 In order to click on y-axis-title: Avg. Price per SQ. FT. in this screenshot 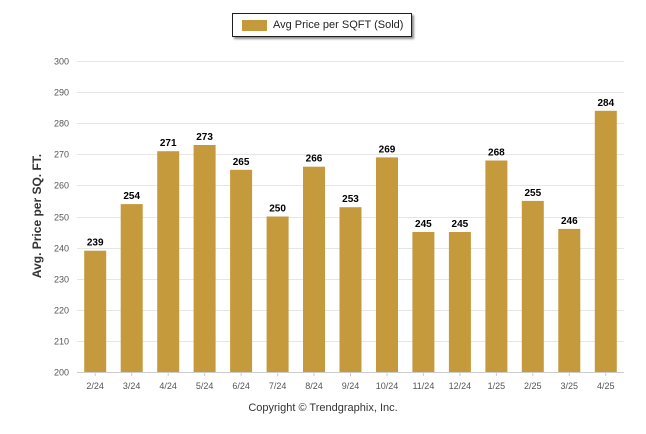, I will do `click(37, 216)`.